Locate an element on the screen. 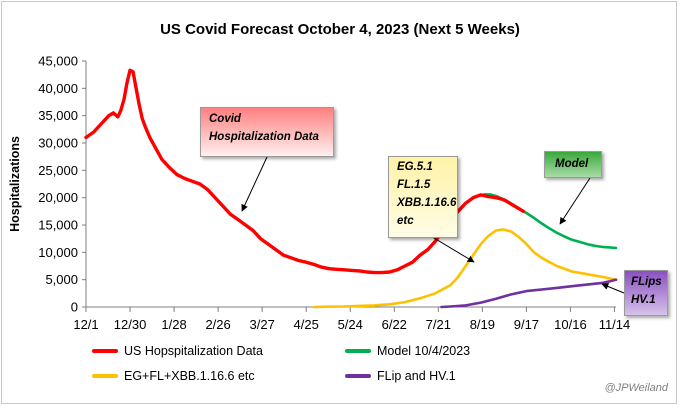  arrow-model is located at coordinates (575, 201).